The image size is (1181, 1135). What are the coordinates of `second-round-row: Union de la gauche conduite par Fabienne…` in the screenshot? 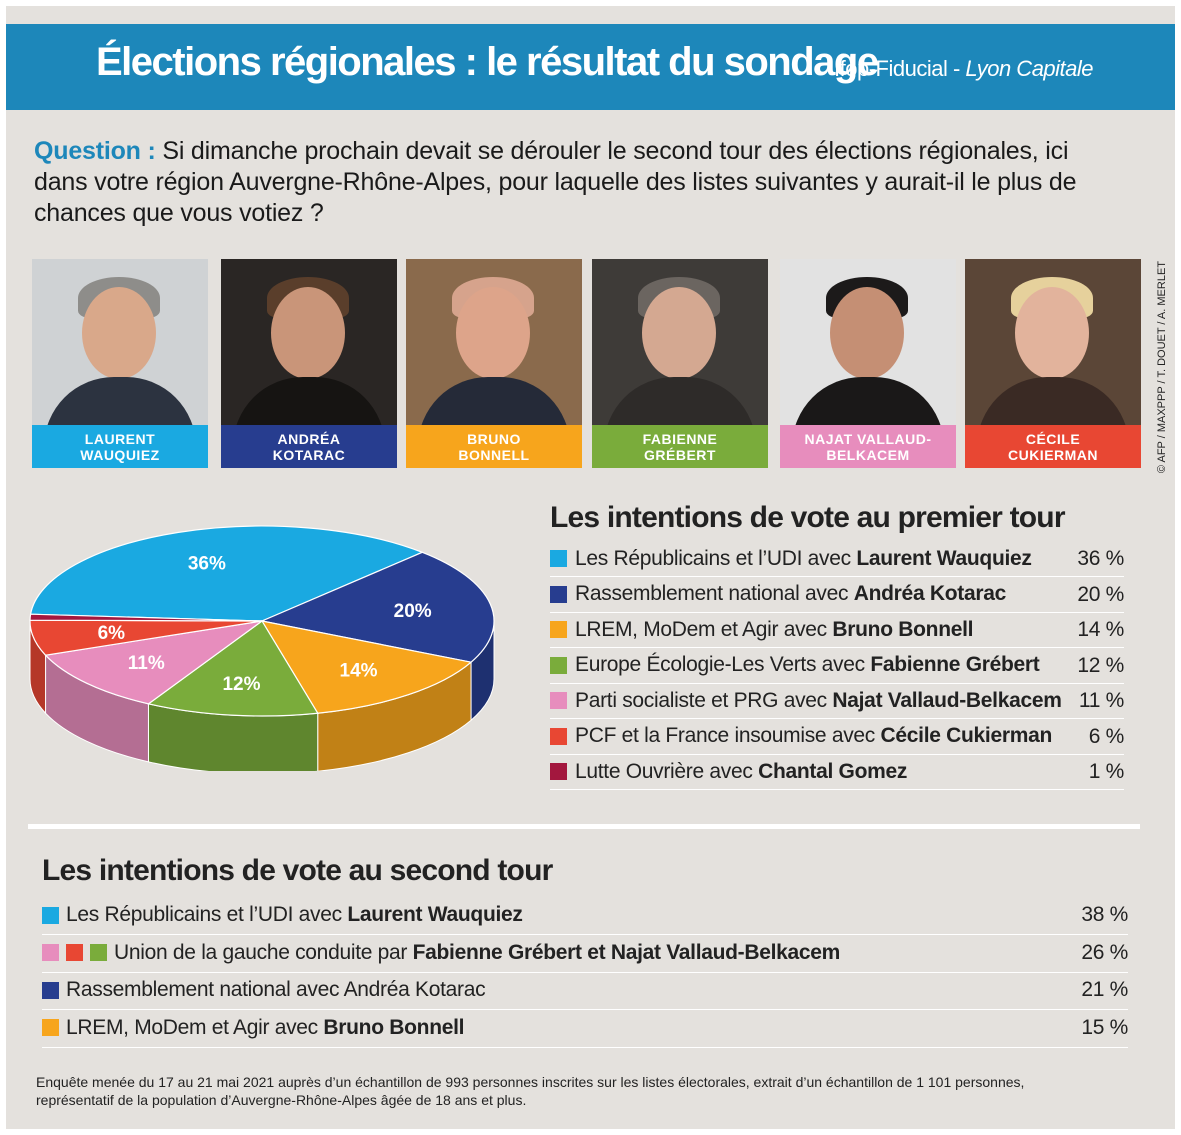 It's located at (585, 953).